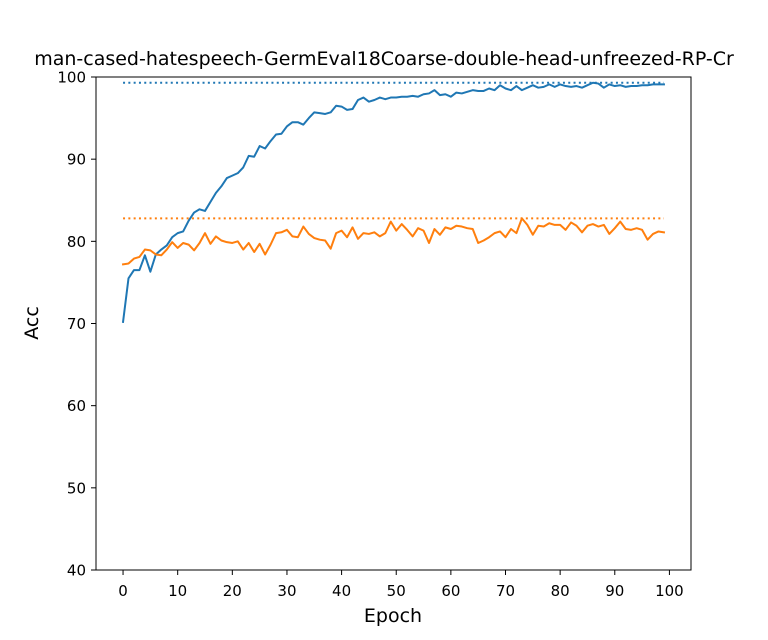 This screenshot has height=640, width=768. Describe the element at coordinates (450, 591) in the screenshot. I see `x-tick-label: 60` at that location.